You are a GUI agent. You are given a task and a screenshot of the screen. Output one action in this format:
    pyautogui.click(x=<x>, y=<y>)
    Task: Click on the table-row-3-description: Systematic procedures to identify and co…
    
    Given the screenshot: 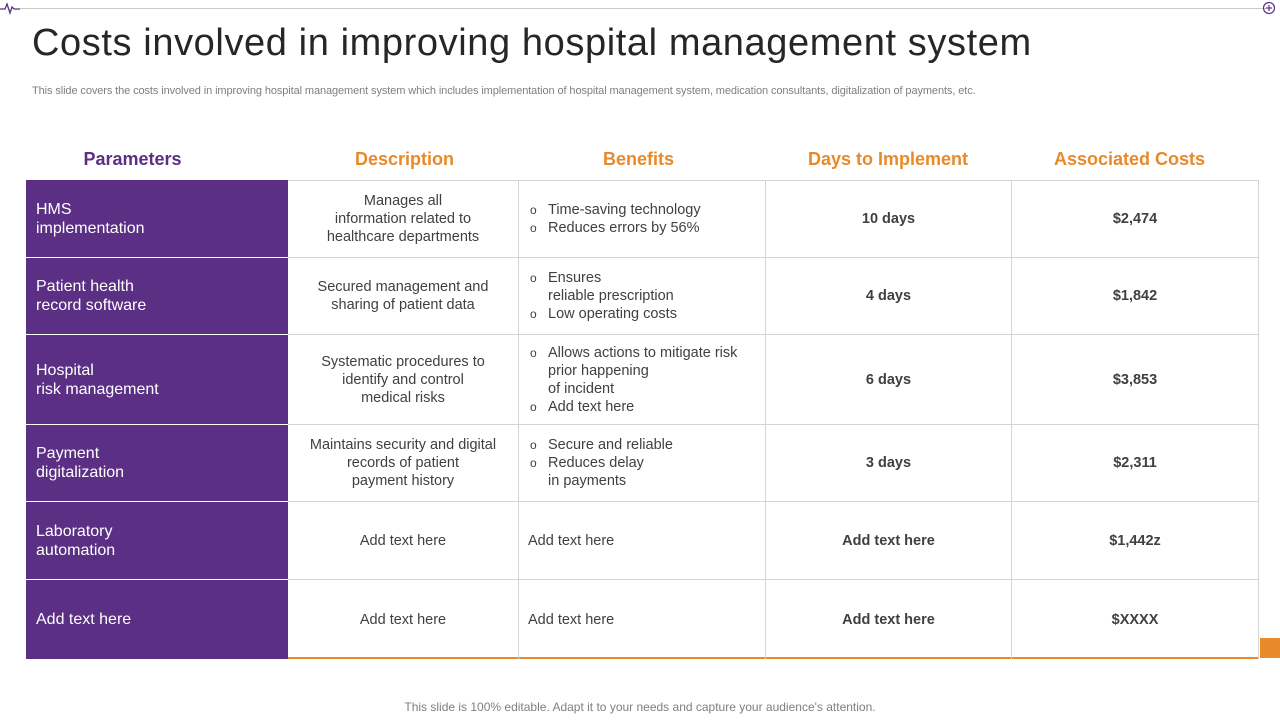 What is the action you would take?
    pyautogui.click(x=403, y=380)
    